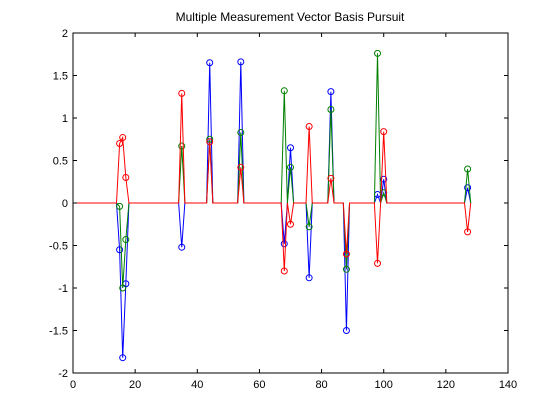 This screenshot has height=420, width=560. Describe the element at coordinates (58, 247) in the screenshot. I see `y-tick-label: -0.5` at that location.